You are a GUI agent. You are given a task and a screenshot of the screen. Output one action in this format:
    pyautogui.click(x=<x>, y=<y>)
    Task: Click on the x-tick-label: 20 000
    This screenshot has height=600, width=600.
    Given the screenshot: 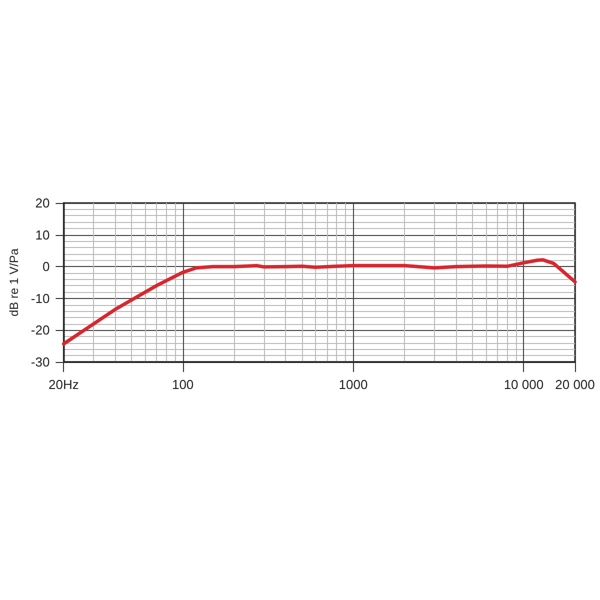 What is the action you would take?
    pyautogui.click(x=575, y=384)
    